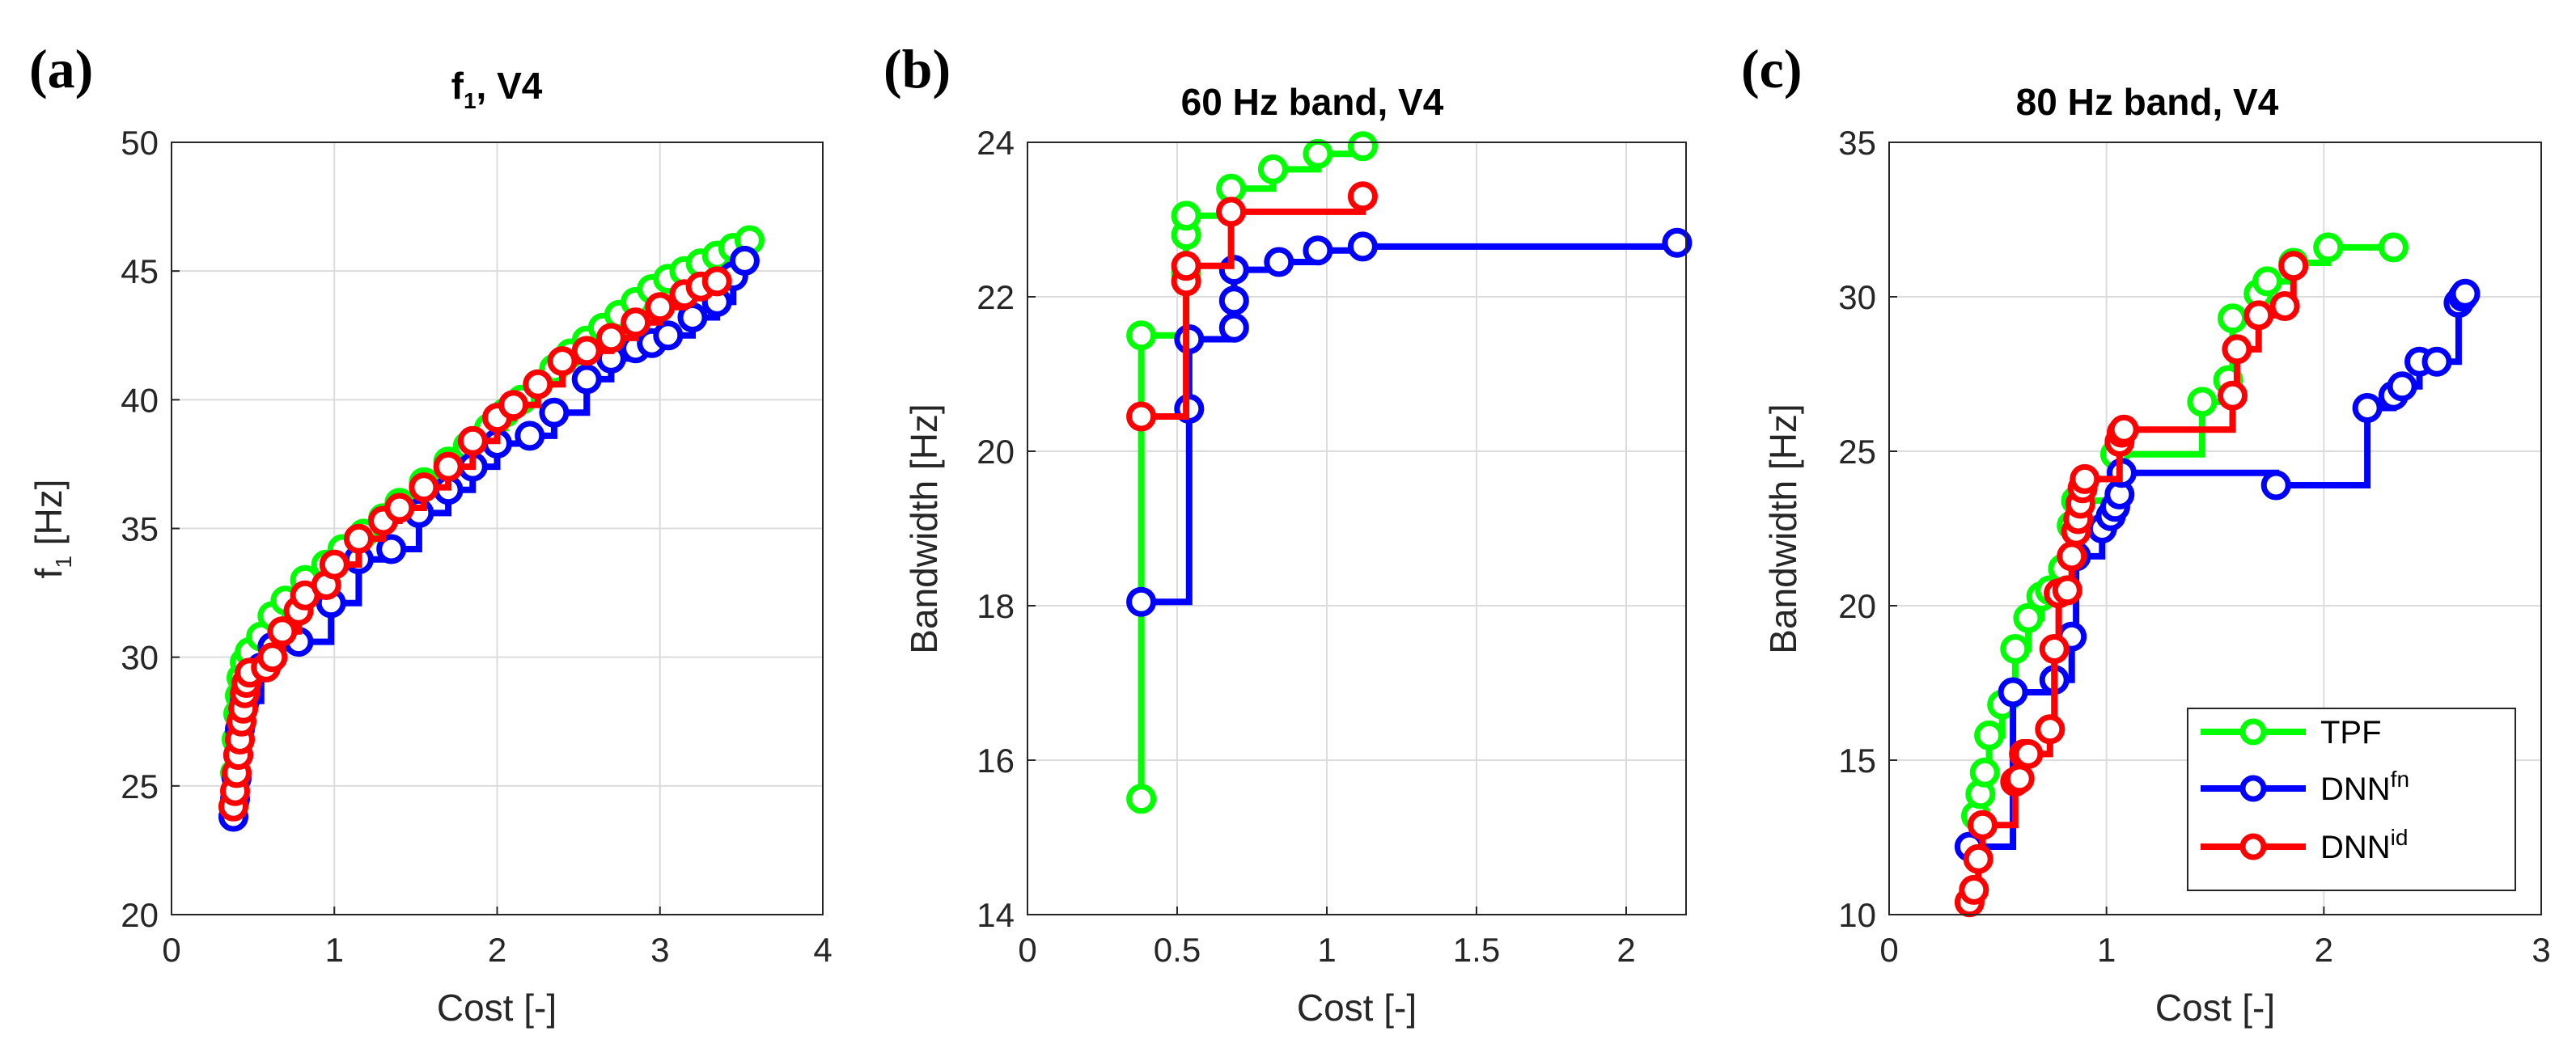 The width and height of the screenshot is (2576, 1061). Describe the element at coordinates (2351, 732) in the screenshot. I see `legend-label-tpf: TPF` at that location.